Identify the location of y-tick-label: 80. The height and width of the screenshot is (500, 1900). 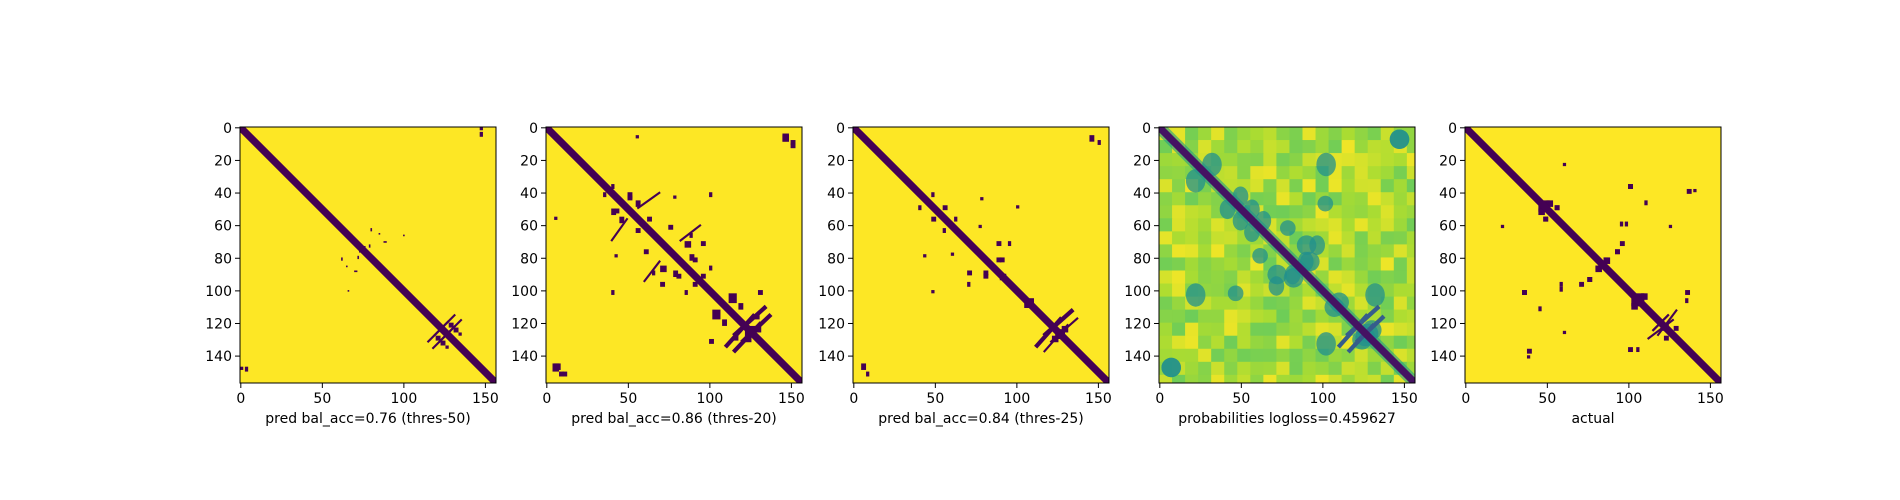
(223, 259).